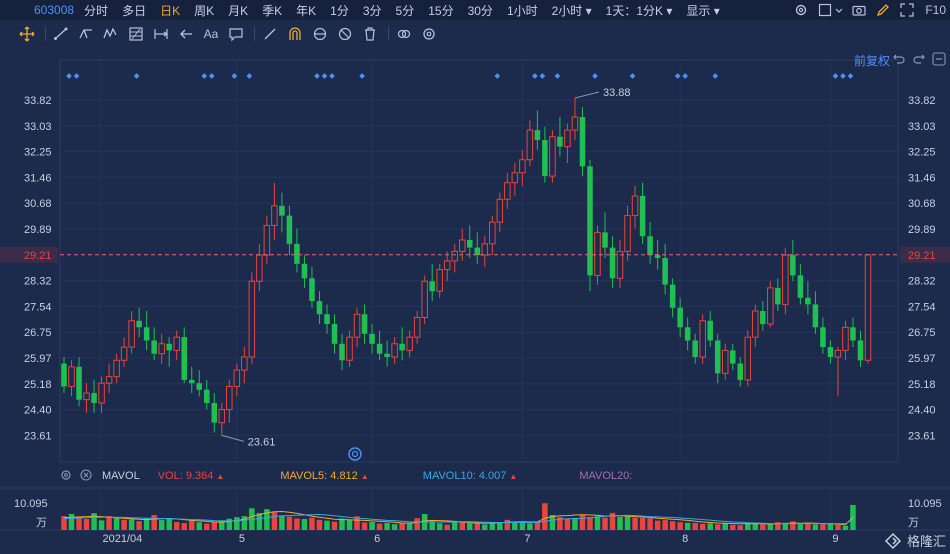 The height and width of the screenshot is (554, 950). Describe the element at coordinates (370, 34) in the screenshot. I see `trash-icon` at that location.